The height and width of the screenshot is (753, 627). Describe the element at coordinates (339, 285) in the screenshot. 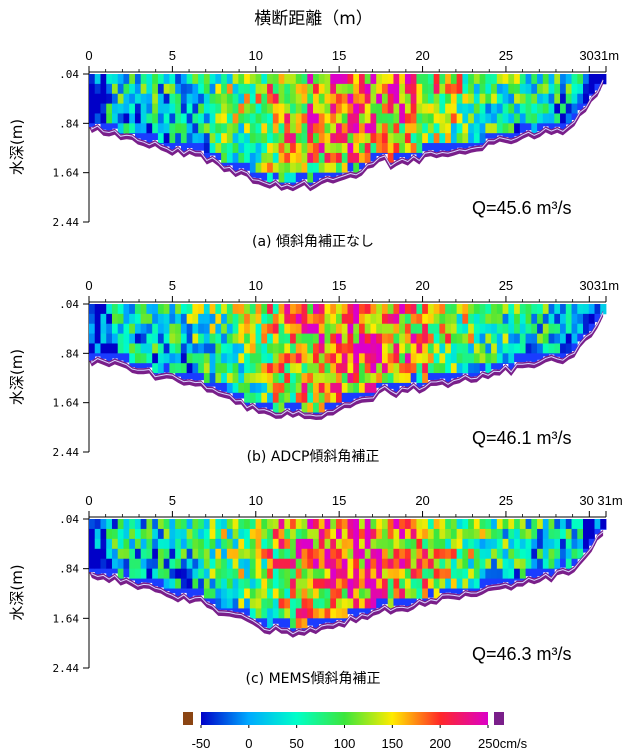

I see `x-tick-label: 15` at that location.